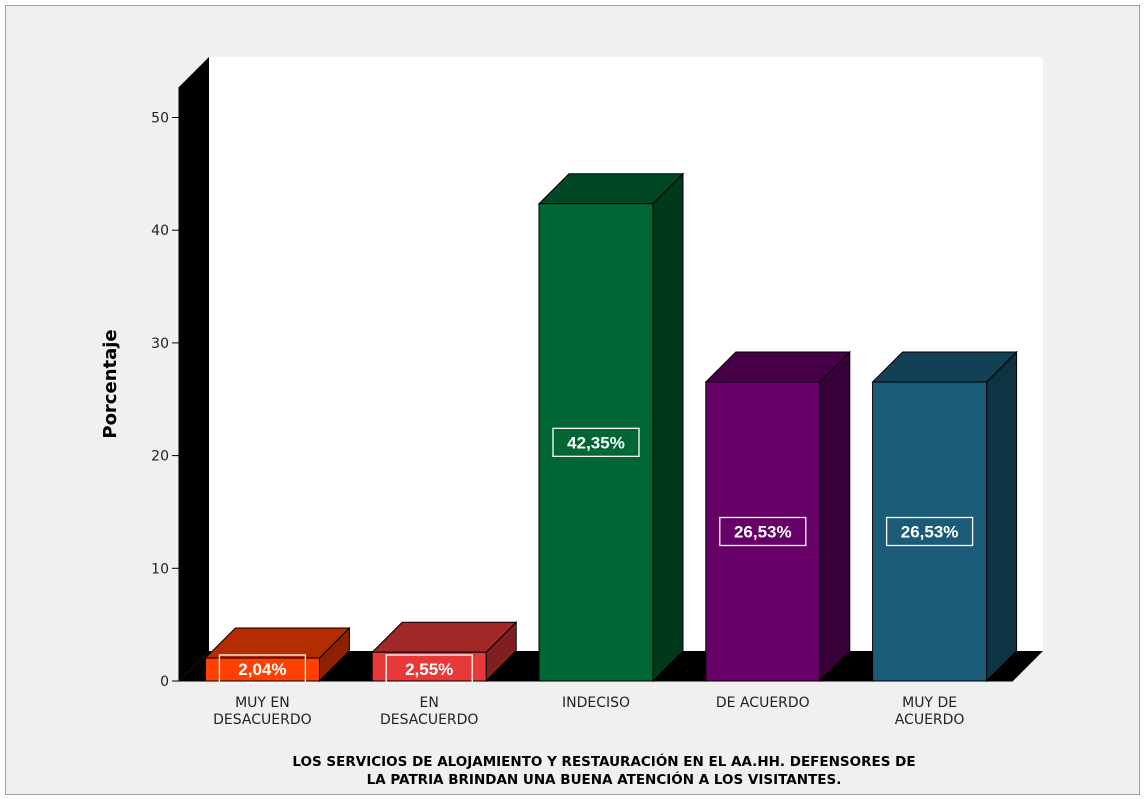  I want to click on data-label: 42,35%, so click(596, 442).